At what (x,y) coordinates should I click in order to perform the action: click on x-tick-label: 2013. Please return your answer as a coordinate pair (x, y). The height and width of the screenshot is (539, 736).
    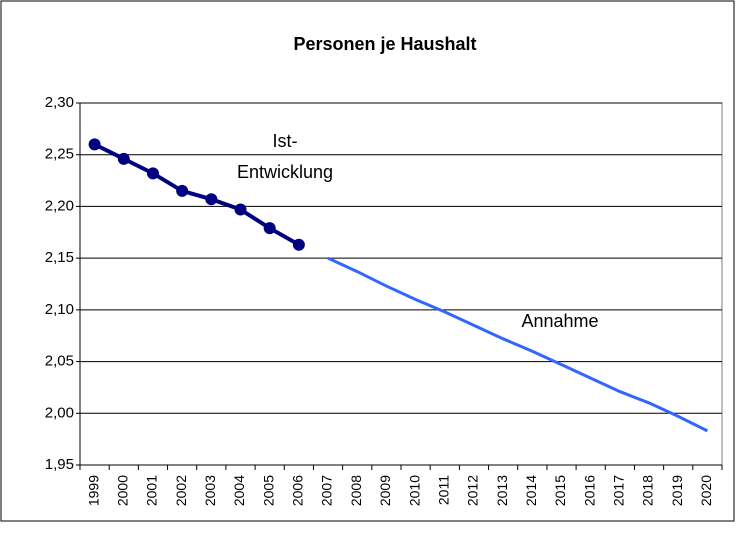
    Looking at the image, I should click on (502, 490).